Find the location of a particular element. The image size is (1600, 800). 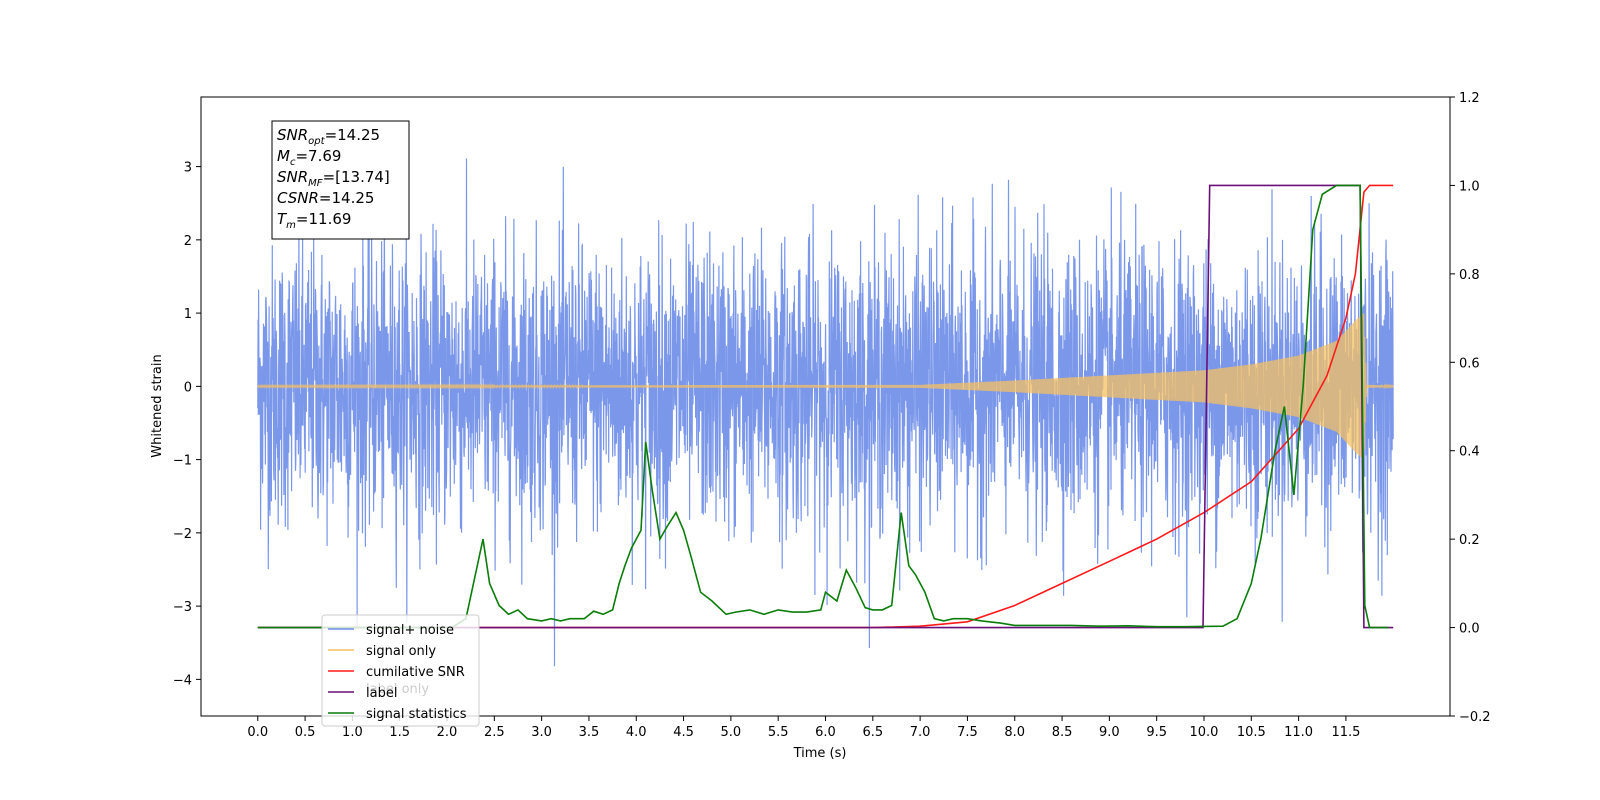

y-right-tick-label: 1.2 is located at coordinates (1469, 98).